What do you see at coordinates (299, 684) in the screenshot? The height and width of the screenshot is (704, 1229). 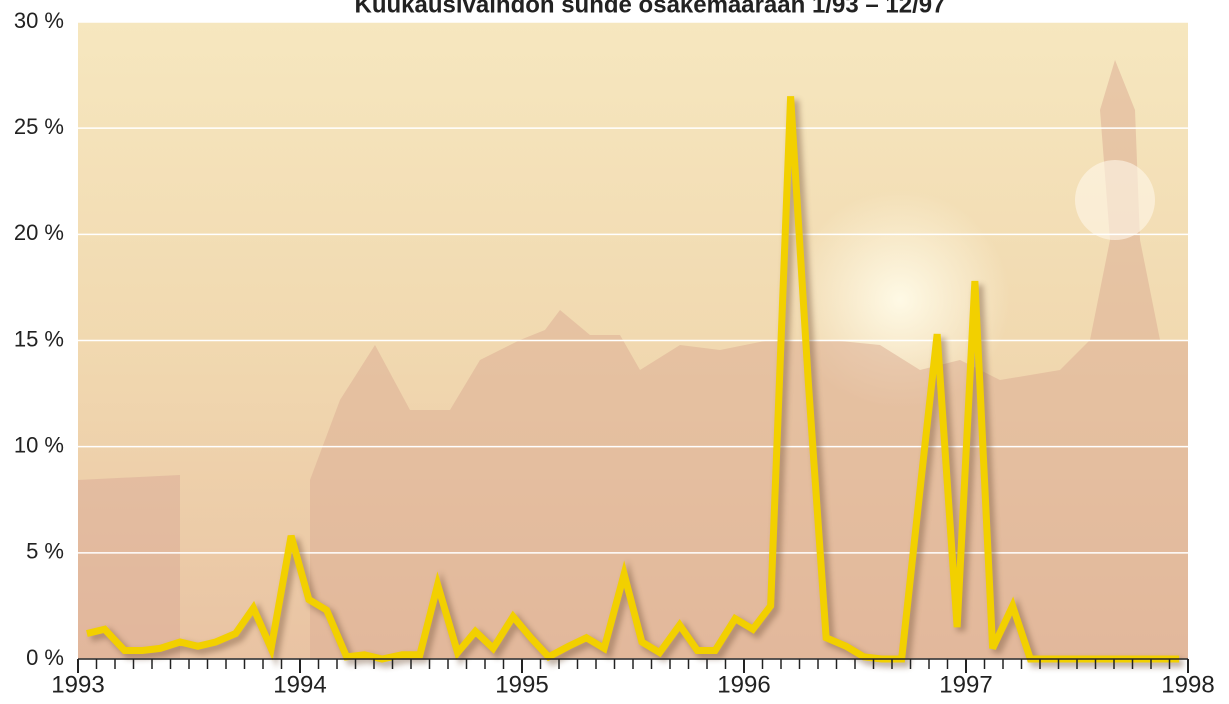 I see `x-tick-label: 1994` at bounding box center [299, 684].